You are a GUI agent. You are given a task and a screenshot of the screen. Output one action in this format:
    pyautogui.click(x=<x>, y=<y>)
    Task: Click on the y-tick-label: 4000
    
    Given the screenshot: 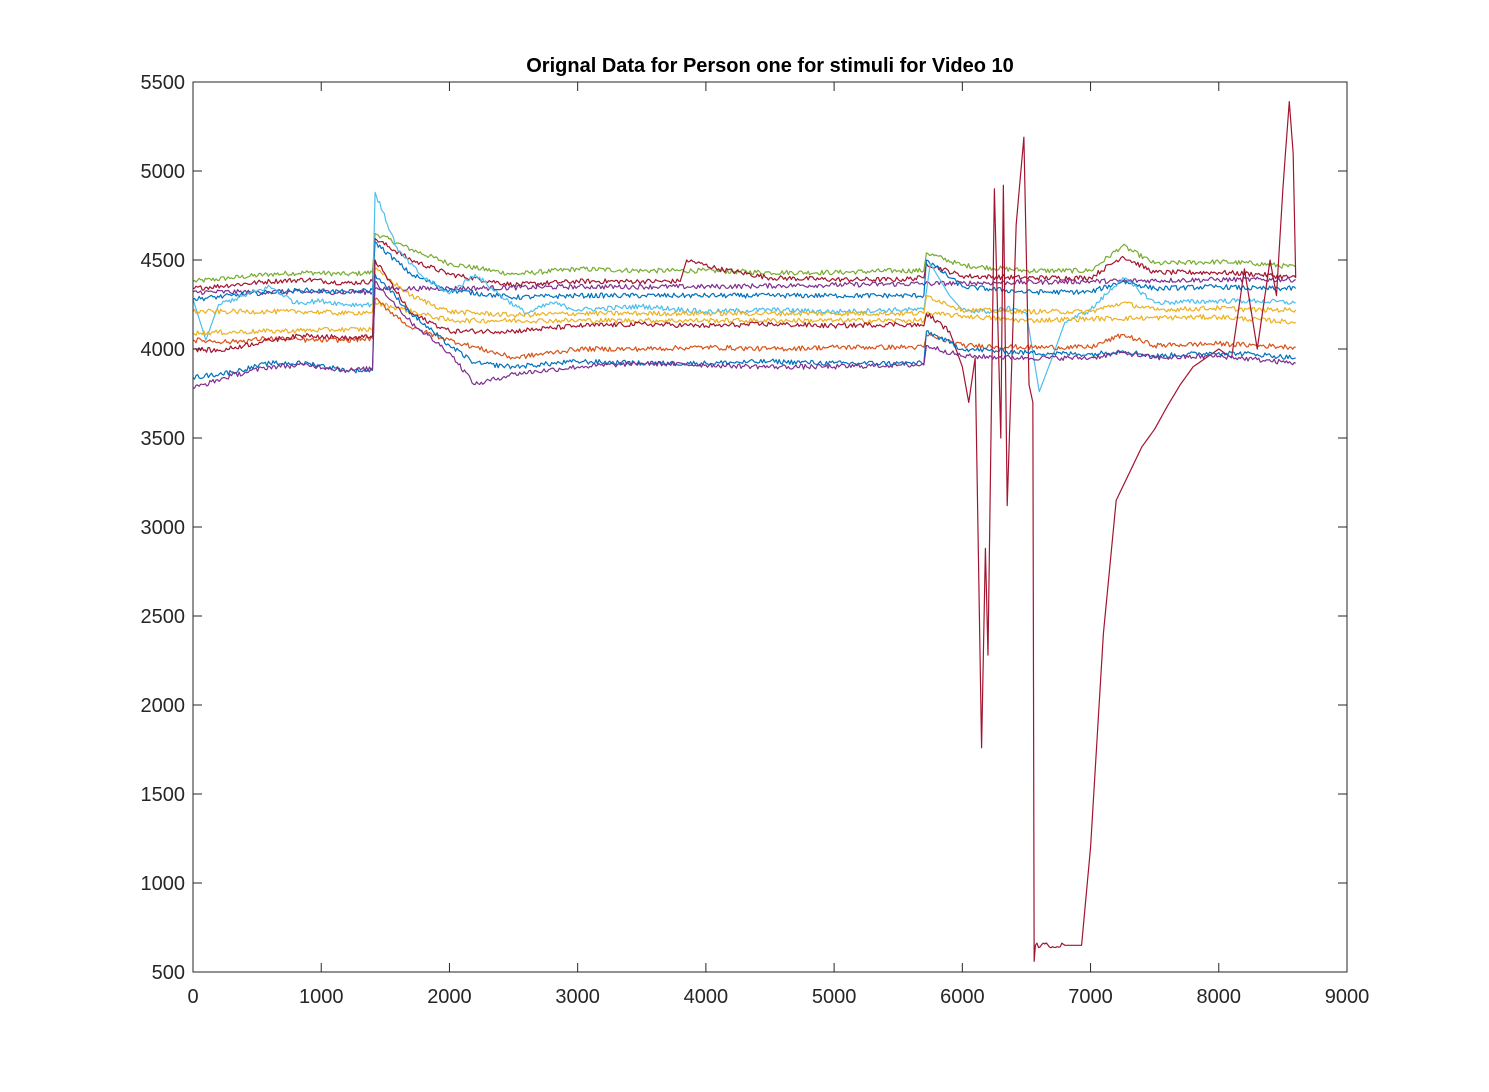 What is the action you would take?
    pyautogui.click(x=163, y=350)
    